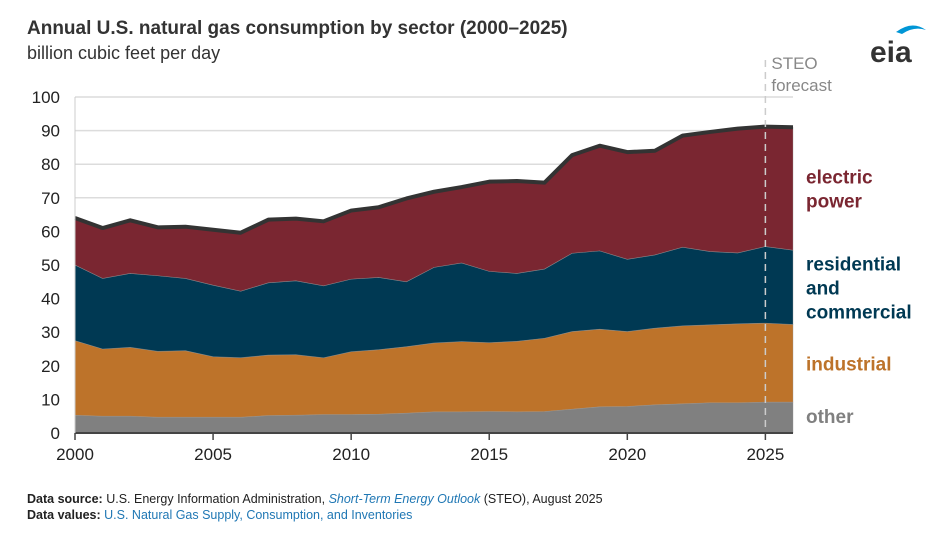  Describe the element at coordinates (216, 499) in the screenshot. I see `source-text: U.S. Energy Information Administration,` at that location.